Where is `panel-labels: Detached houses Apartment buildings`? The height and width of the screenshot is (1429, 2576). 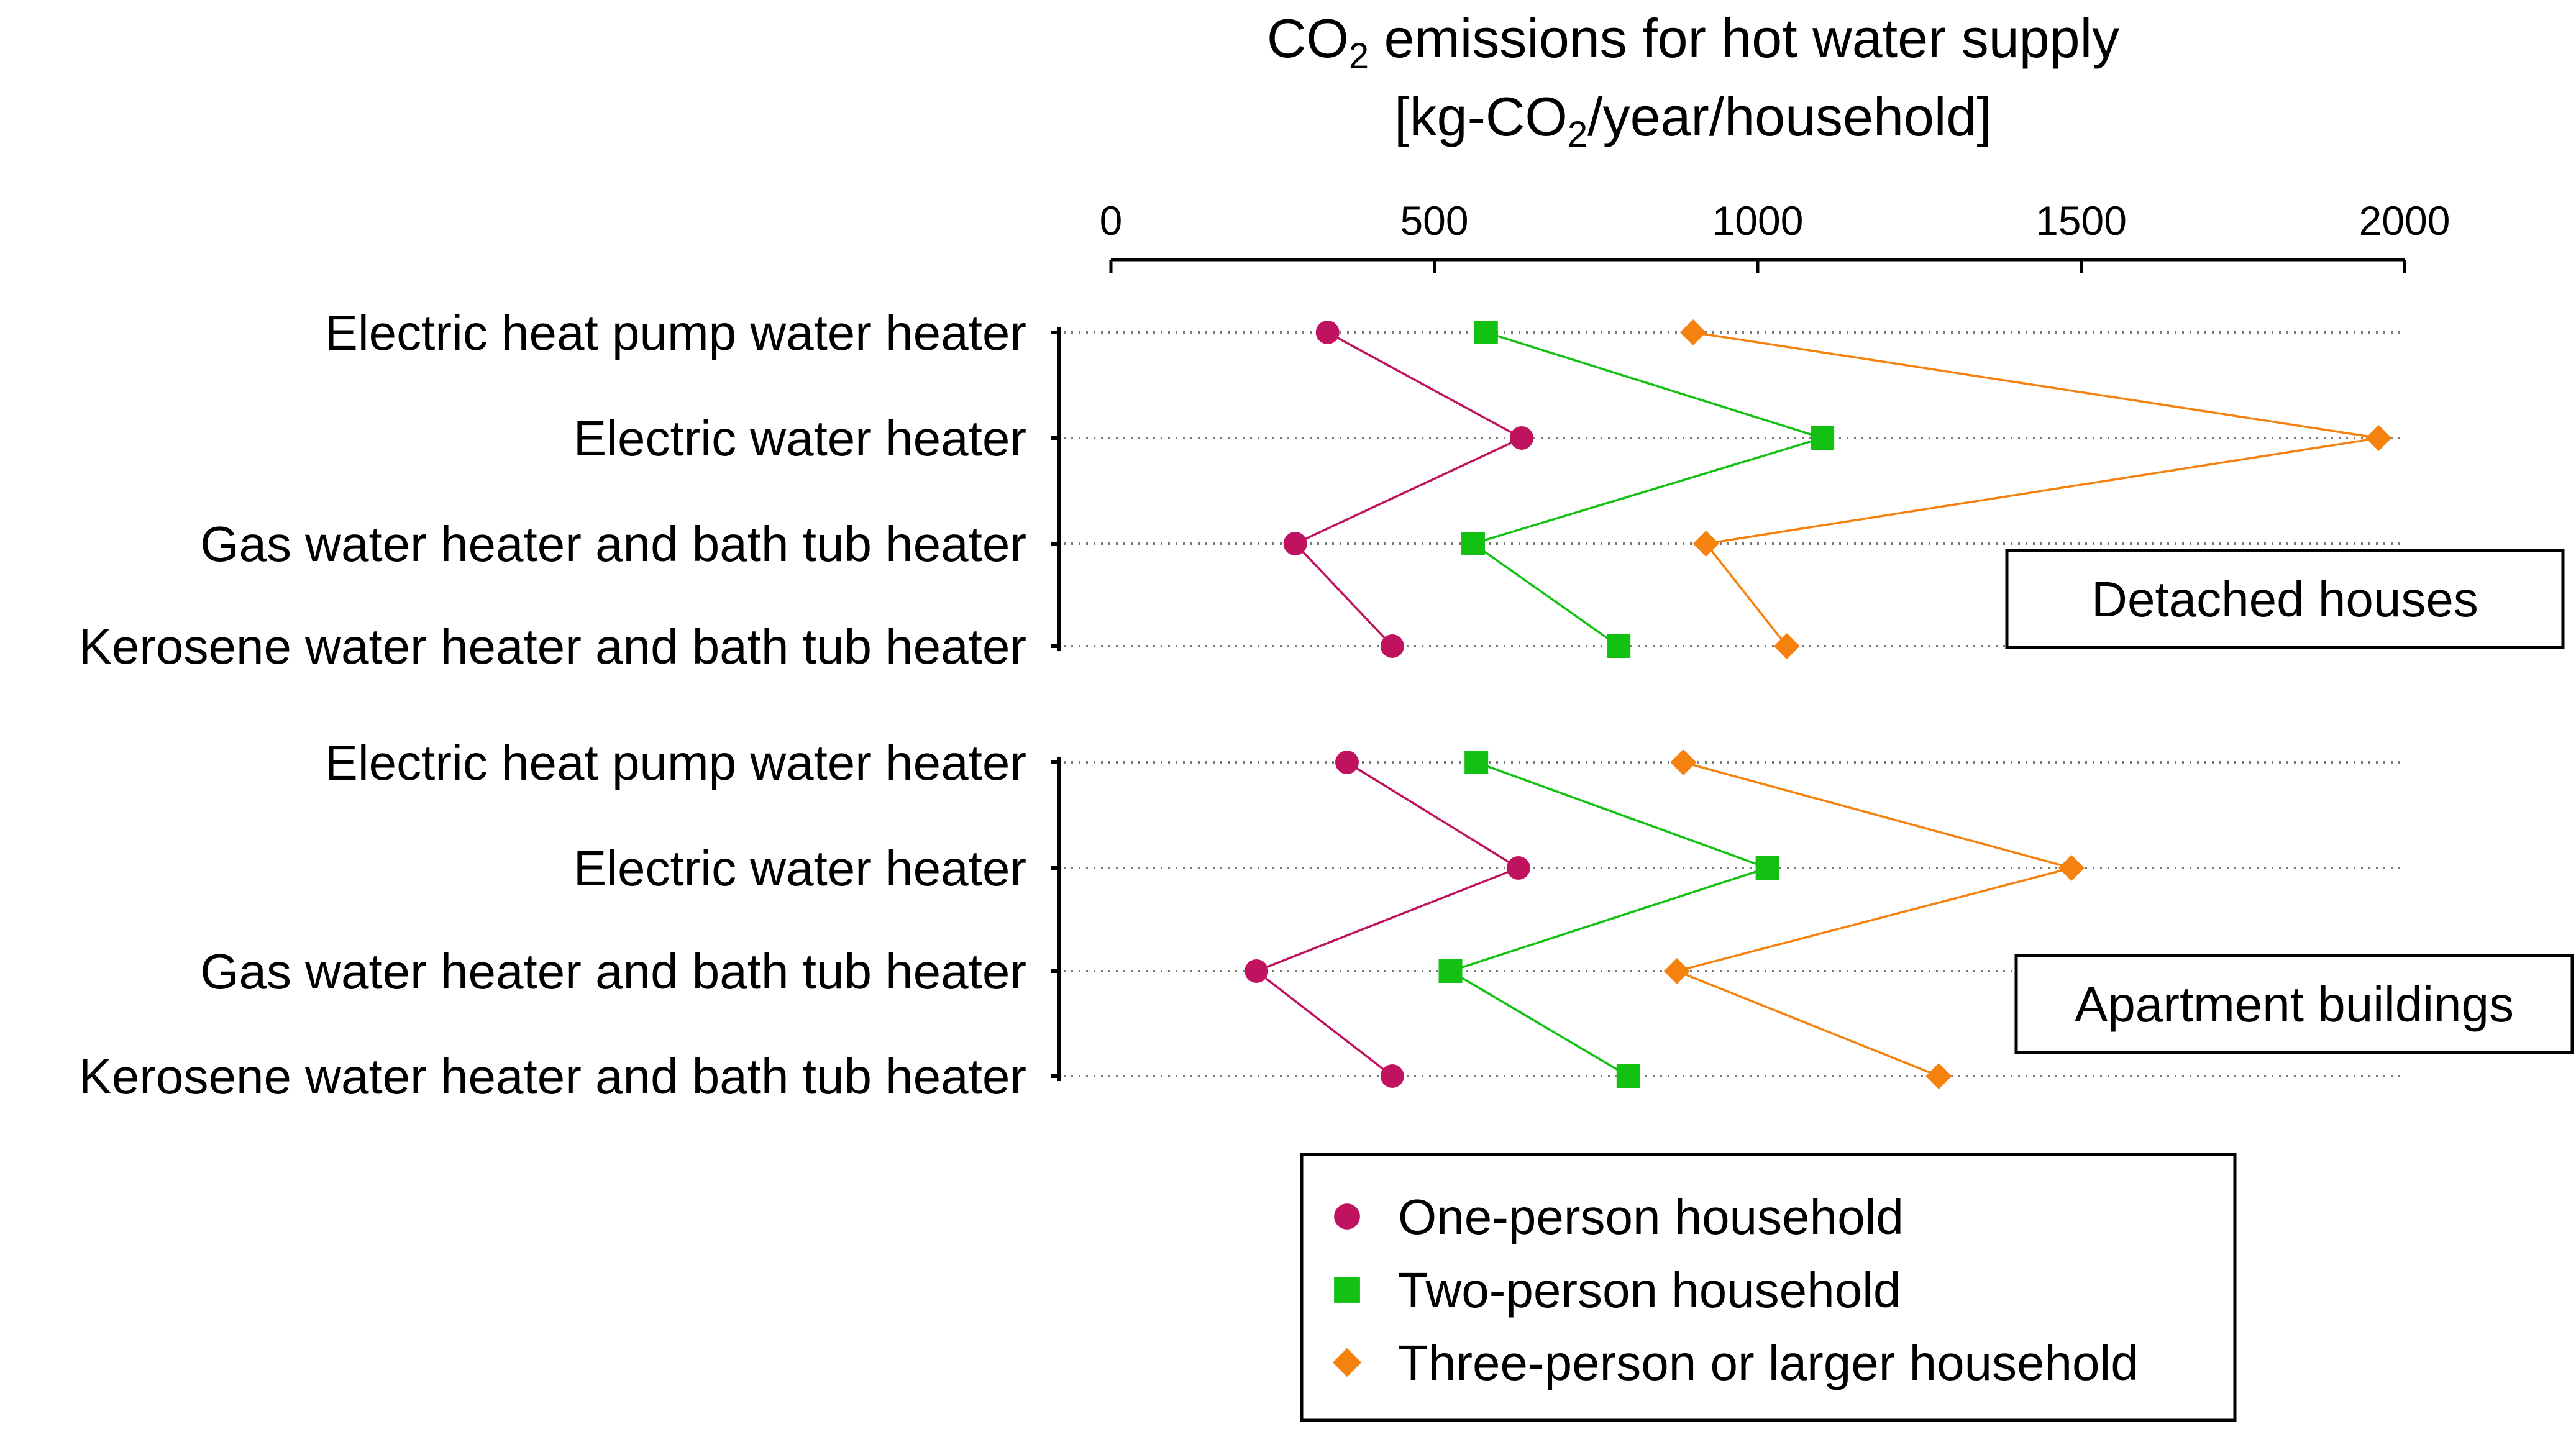
panel-labels: Detached houses Apartment buildings is located at coordinates (2289, 802).